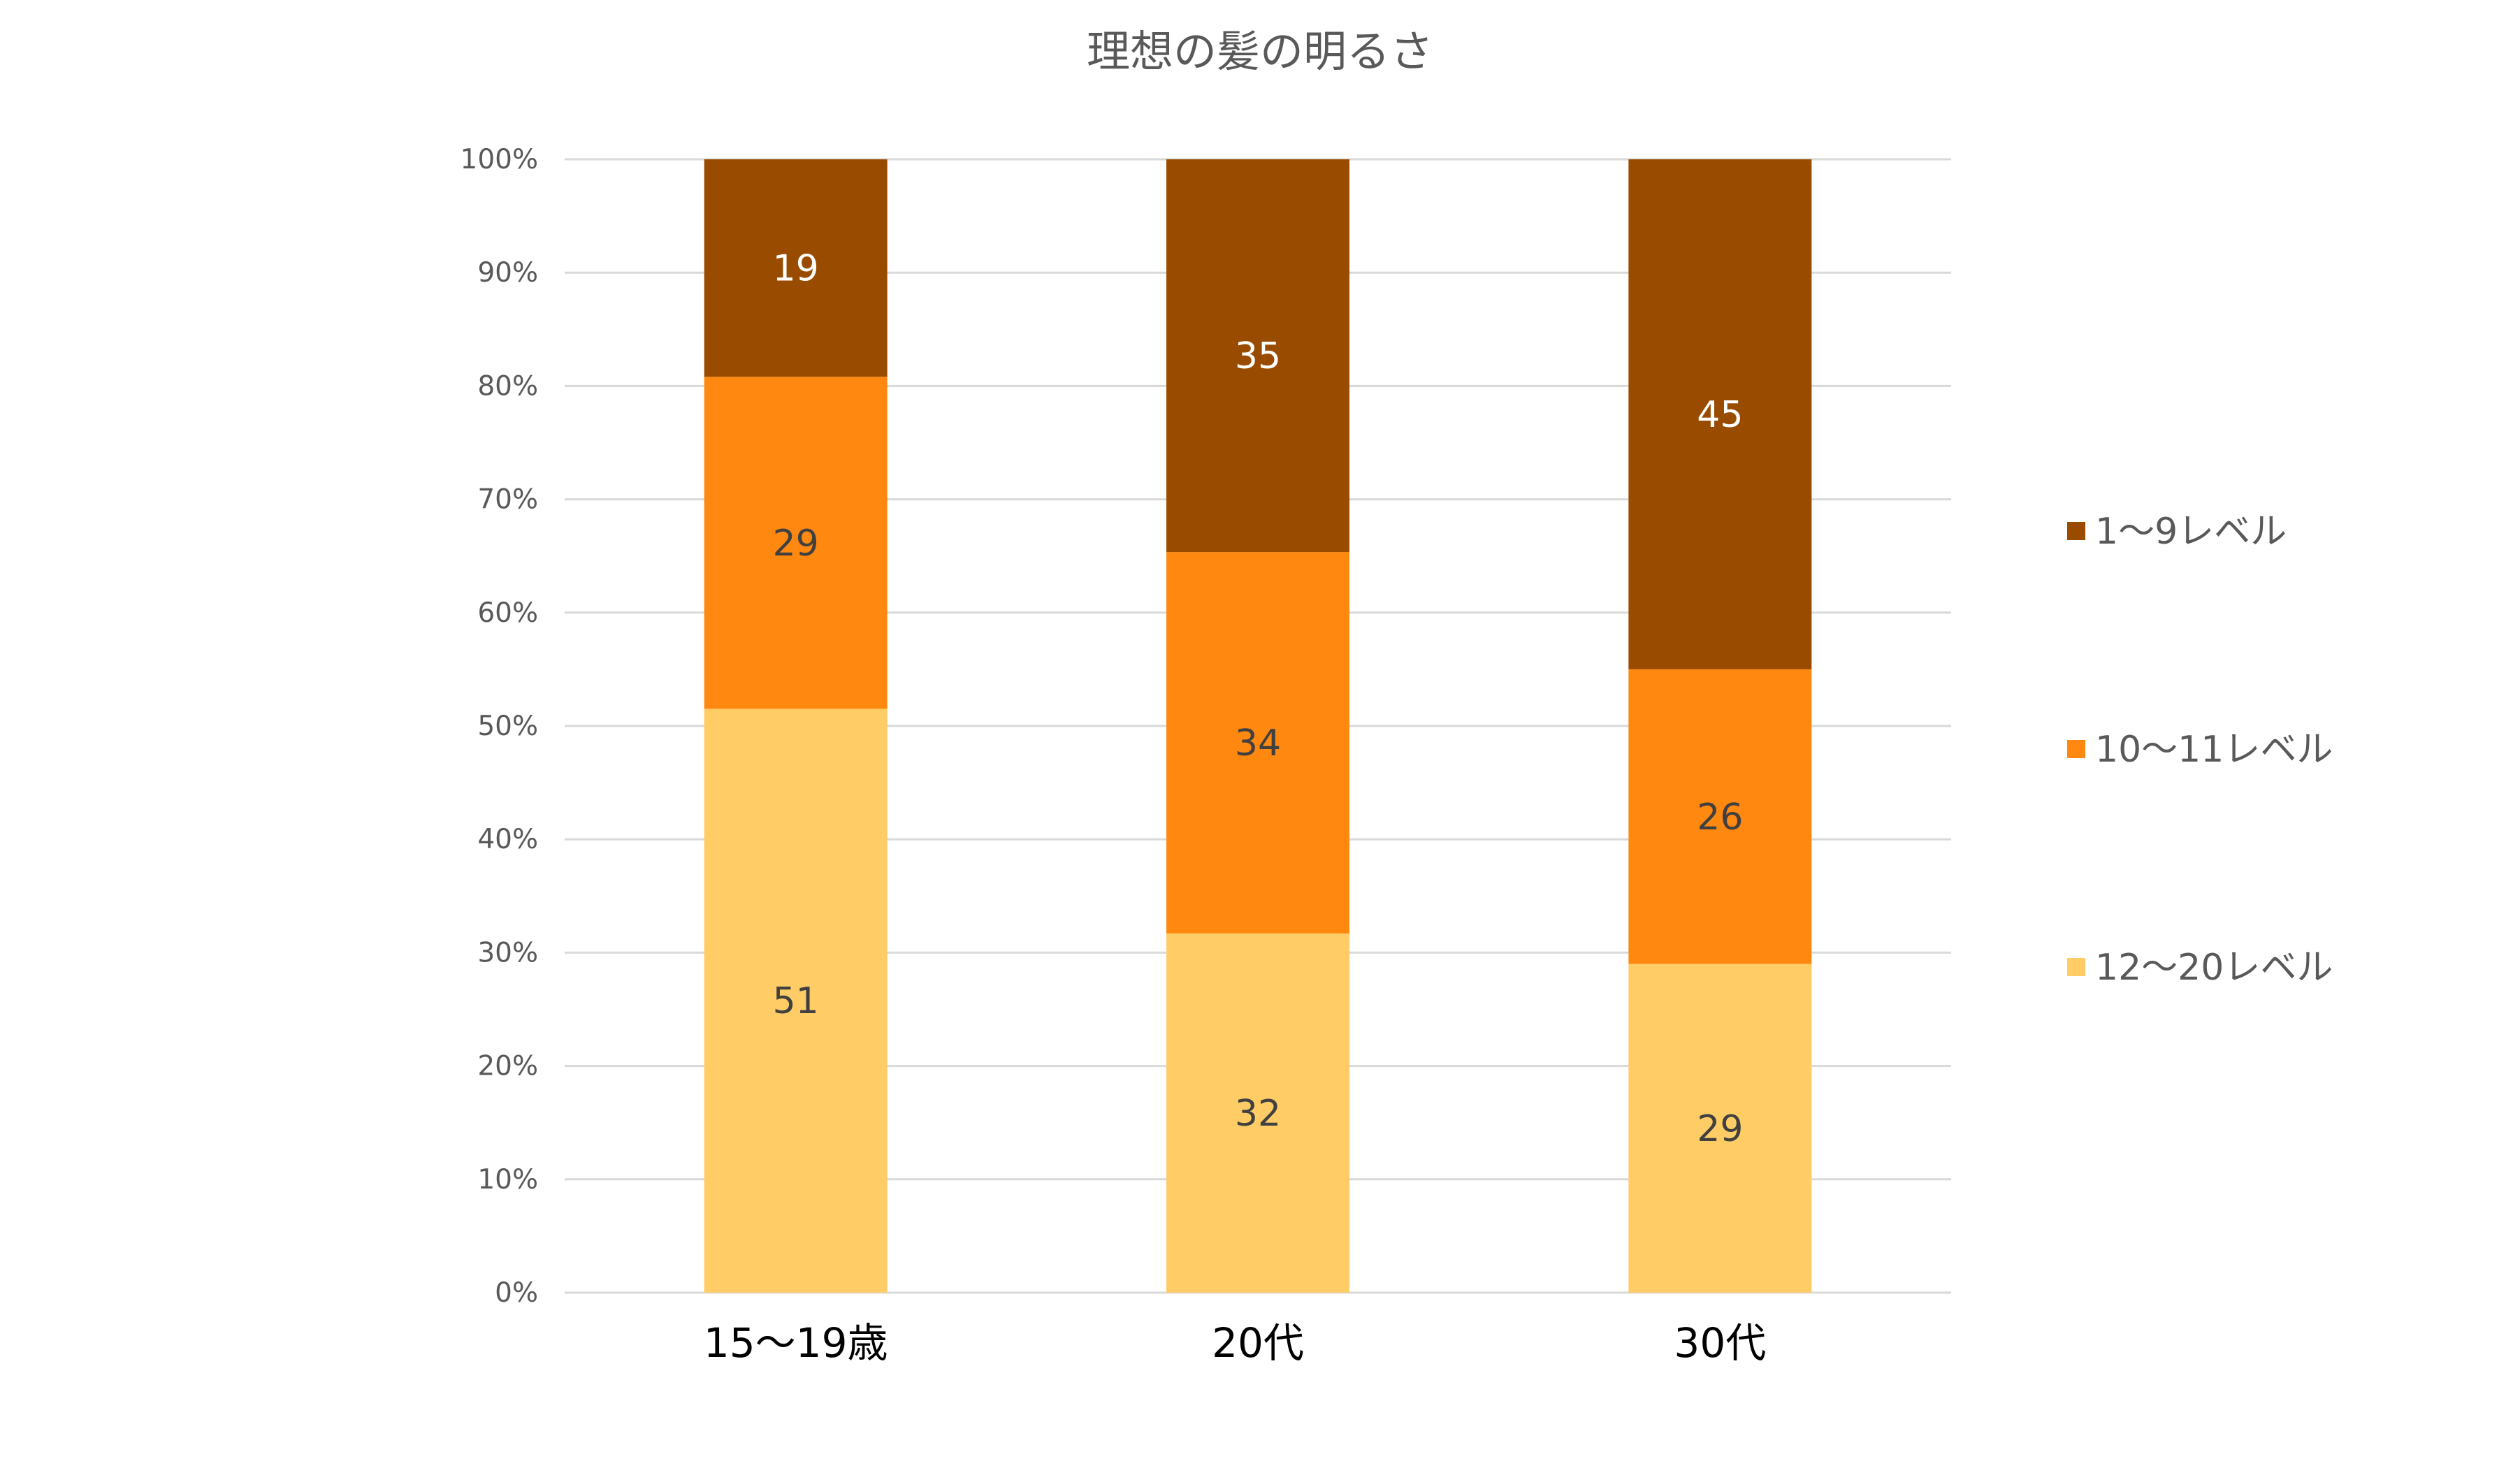 Image resolution: width=2520 pixels, height=1468 pixels. Describe the element at coordinates (1258, 1343) in the screenshot. I see `x-category-label: 20代` at that location.